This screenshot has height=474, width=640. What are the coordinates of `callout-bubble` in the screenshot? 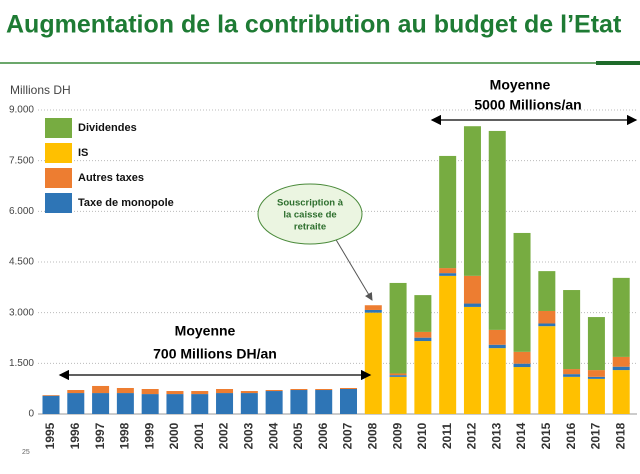 It's located at (310, 214).